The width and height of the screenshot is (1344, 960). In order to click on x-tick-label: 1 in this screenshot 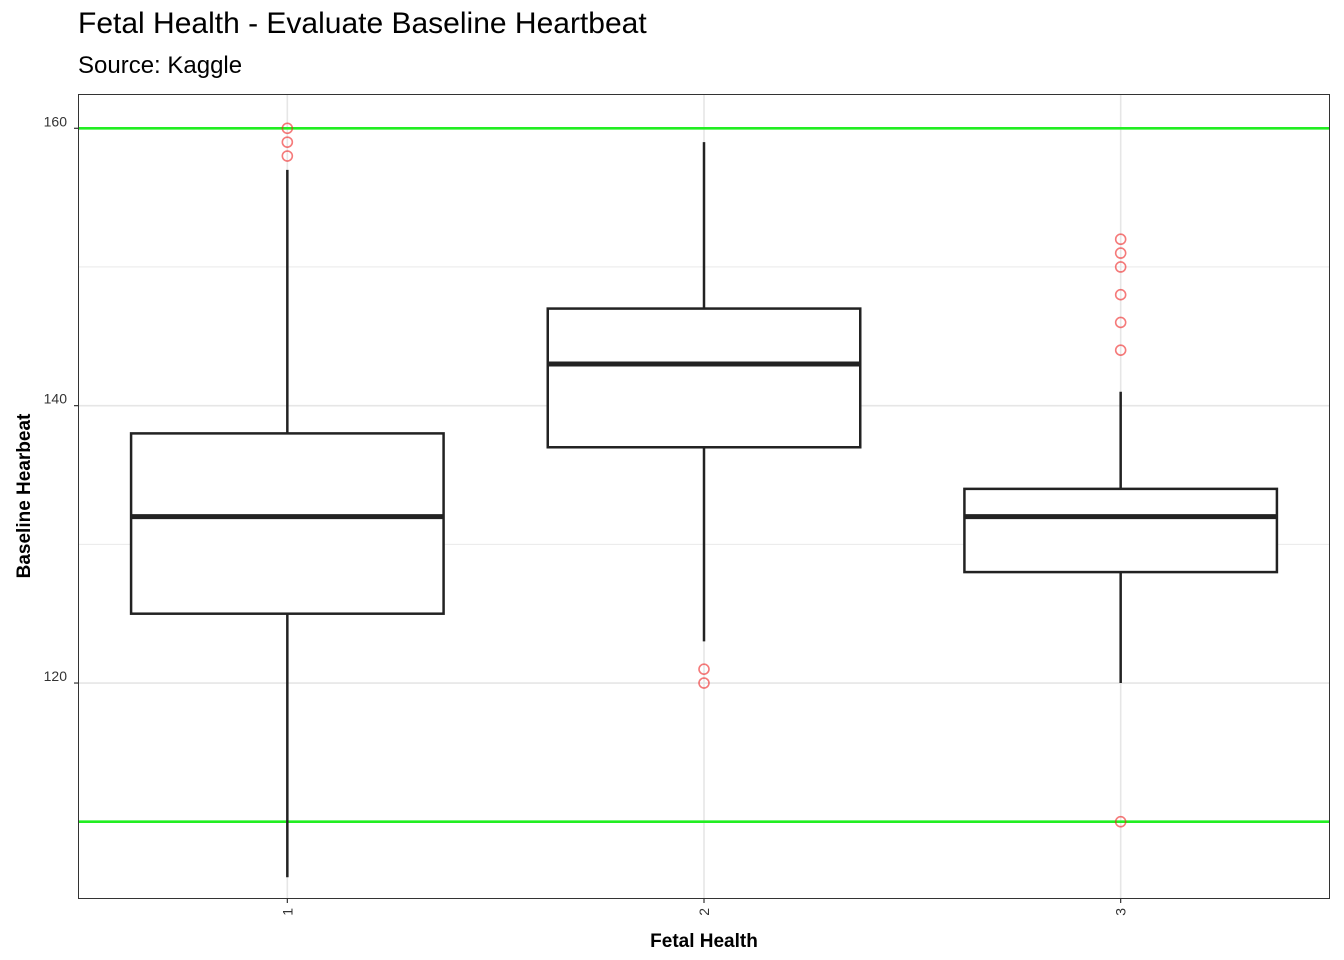, I will do `click(287, 912)`.